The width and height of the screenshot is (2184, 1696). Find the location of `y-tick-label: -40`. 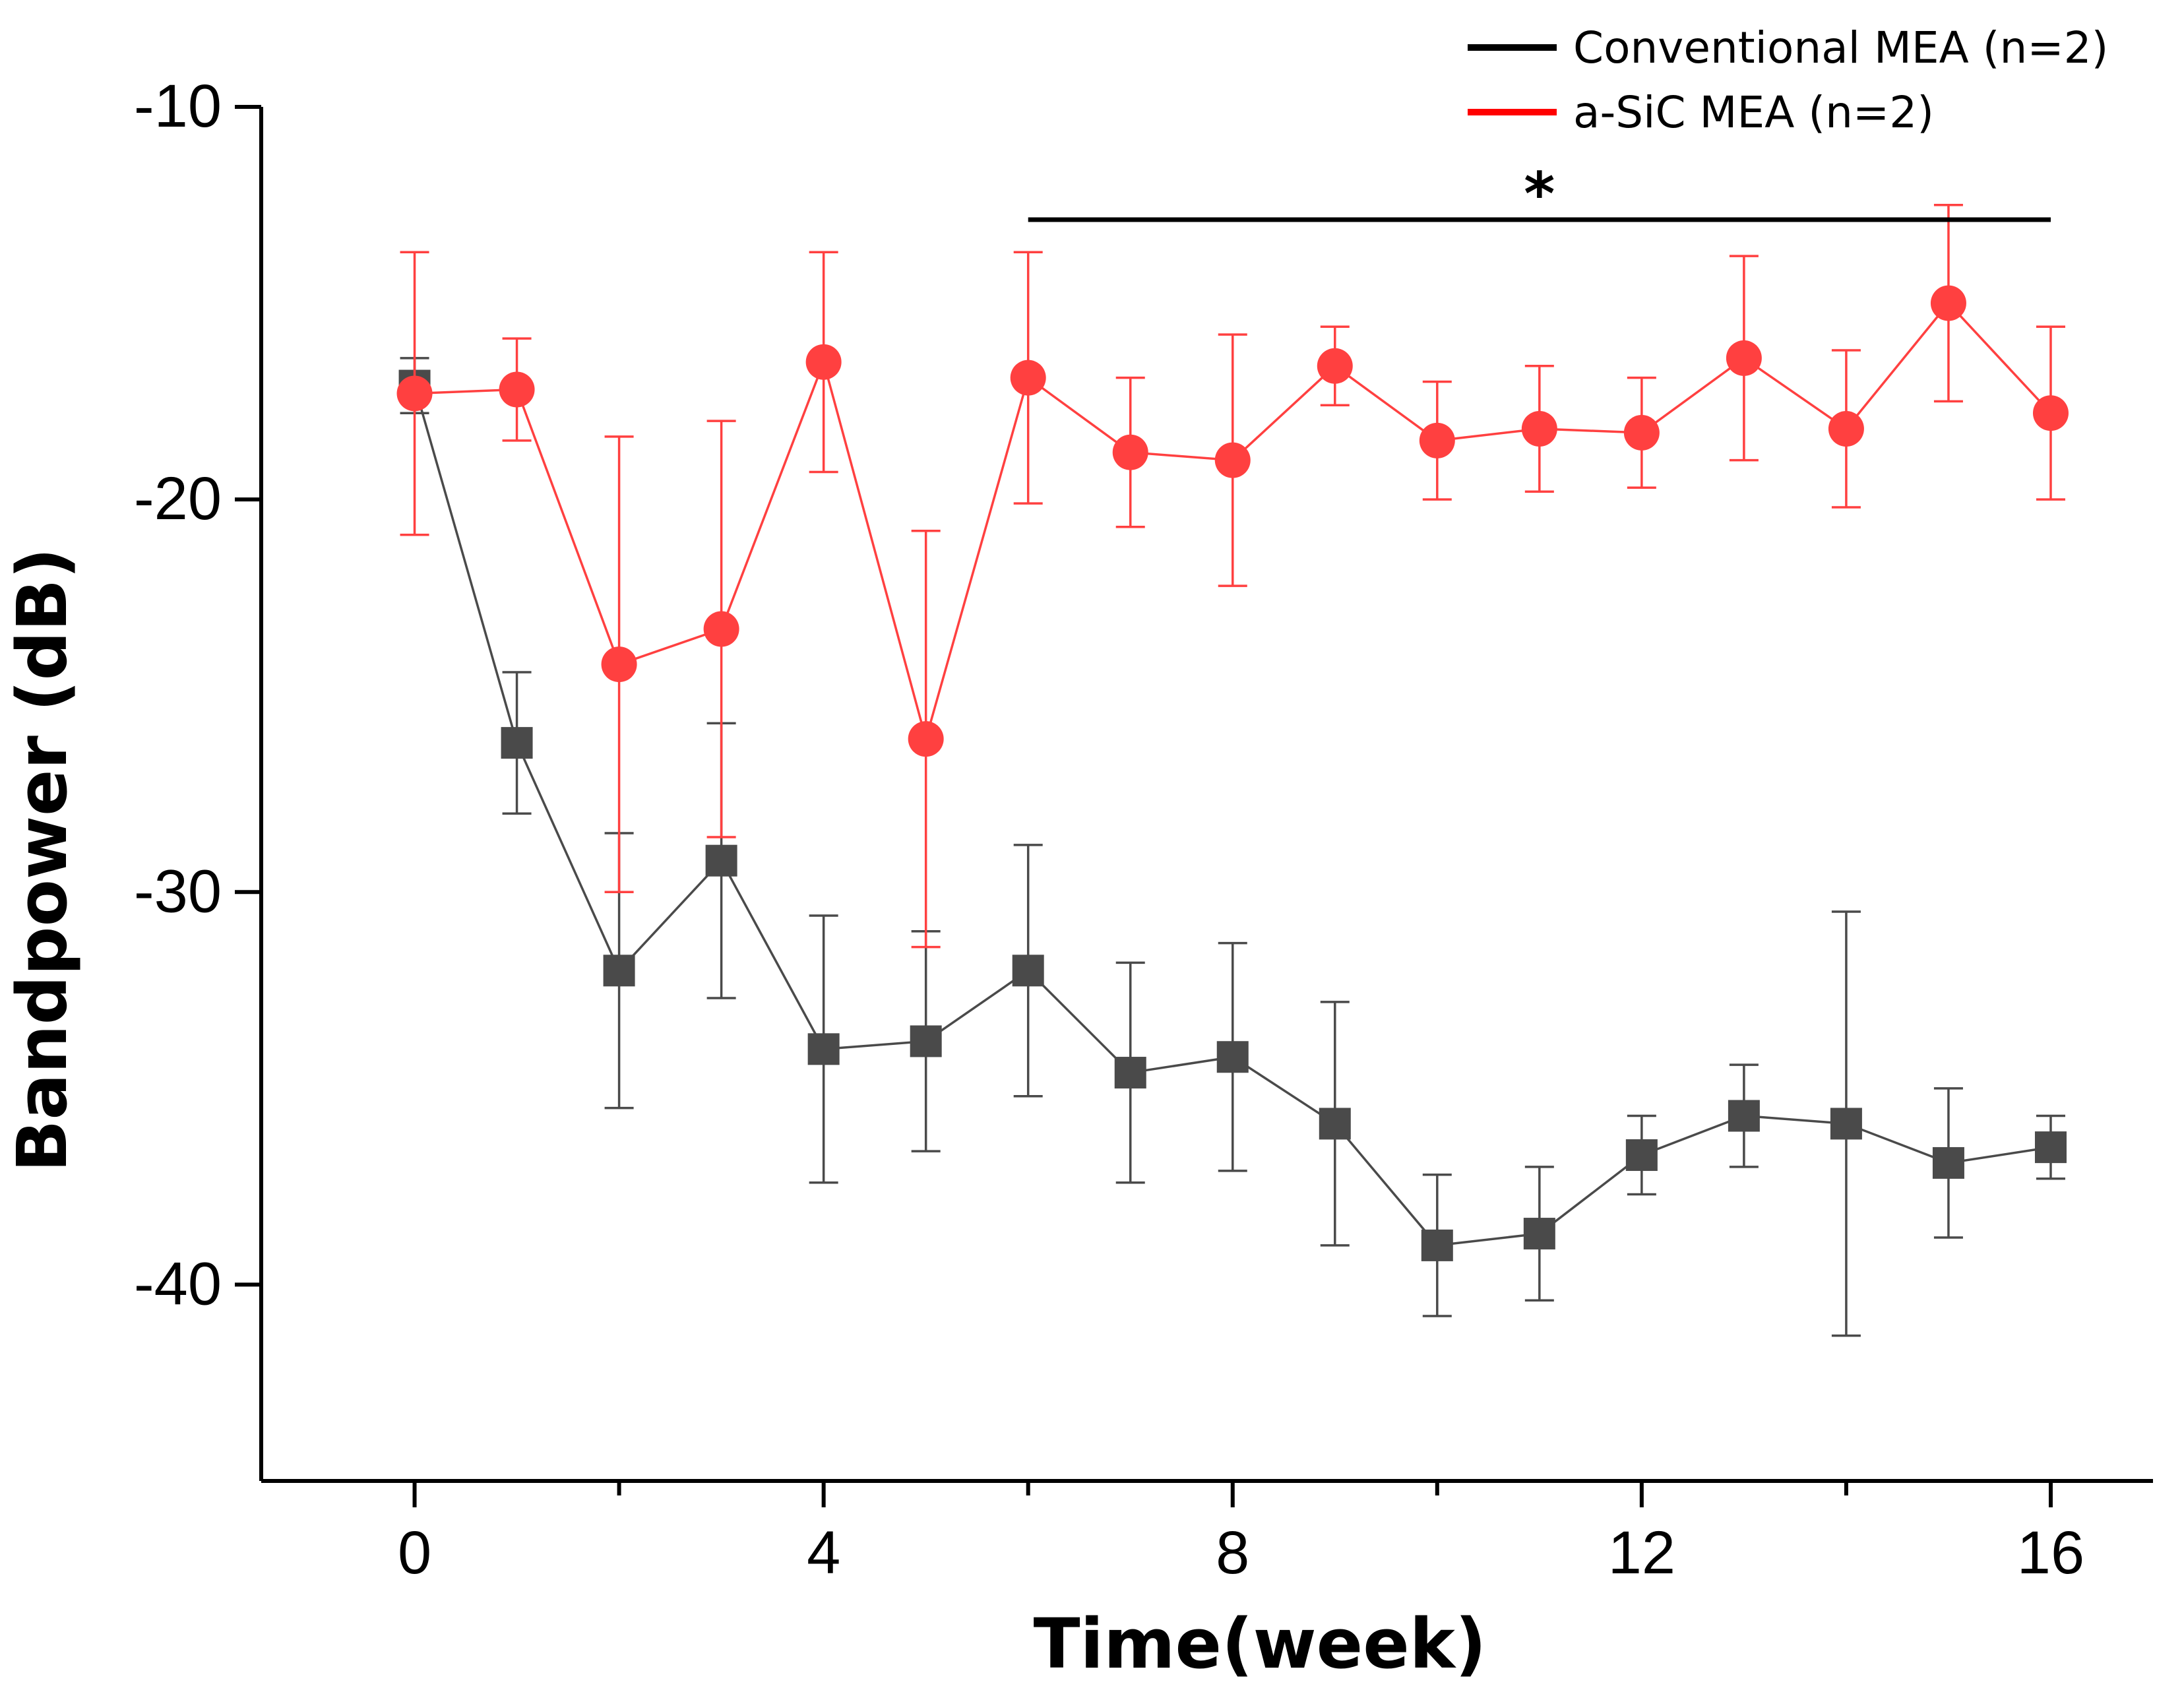

y-tick-label: -40 is located at coordinates (178, 1283).